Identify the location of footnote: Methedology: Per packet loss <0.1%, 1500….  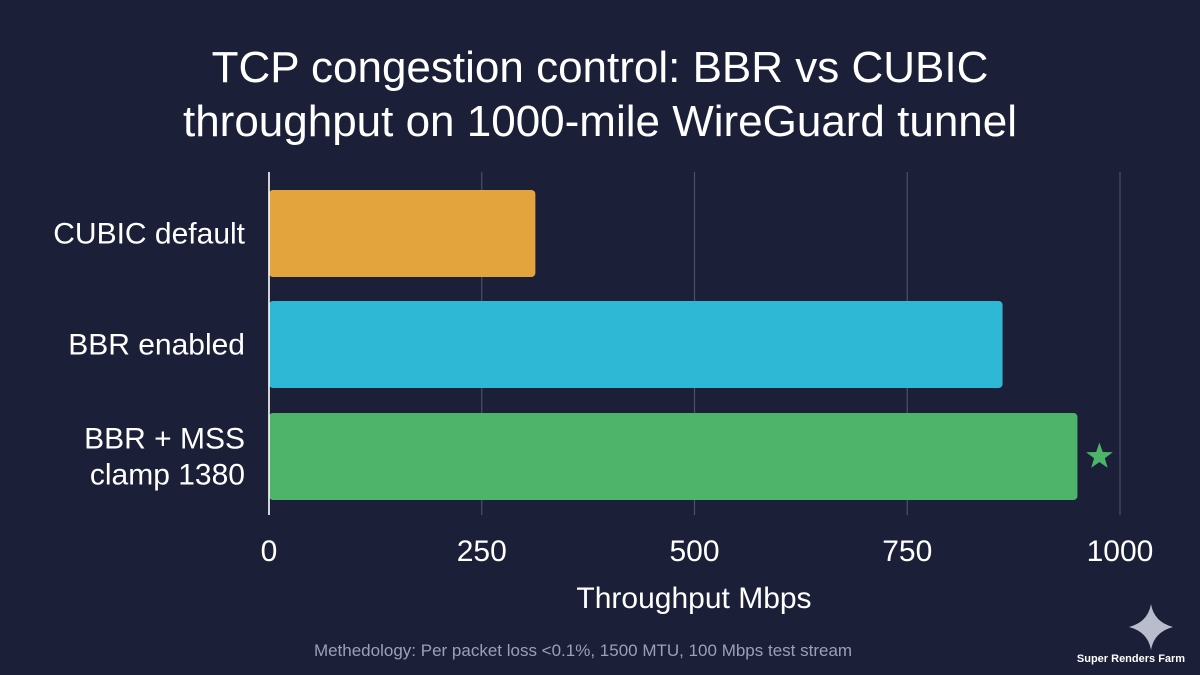
(583, 650).